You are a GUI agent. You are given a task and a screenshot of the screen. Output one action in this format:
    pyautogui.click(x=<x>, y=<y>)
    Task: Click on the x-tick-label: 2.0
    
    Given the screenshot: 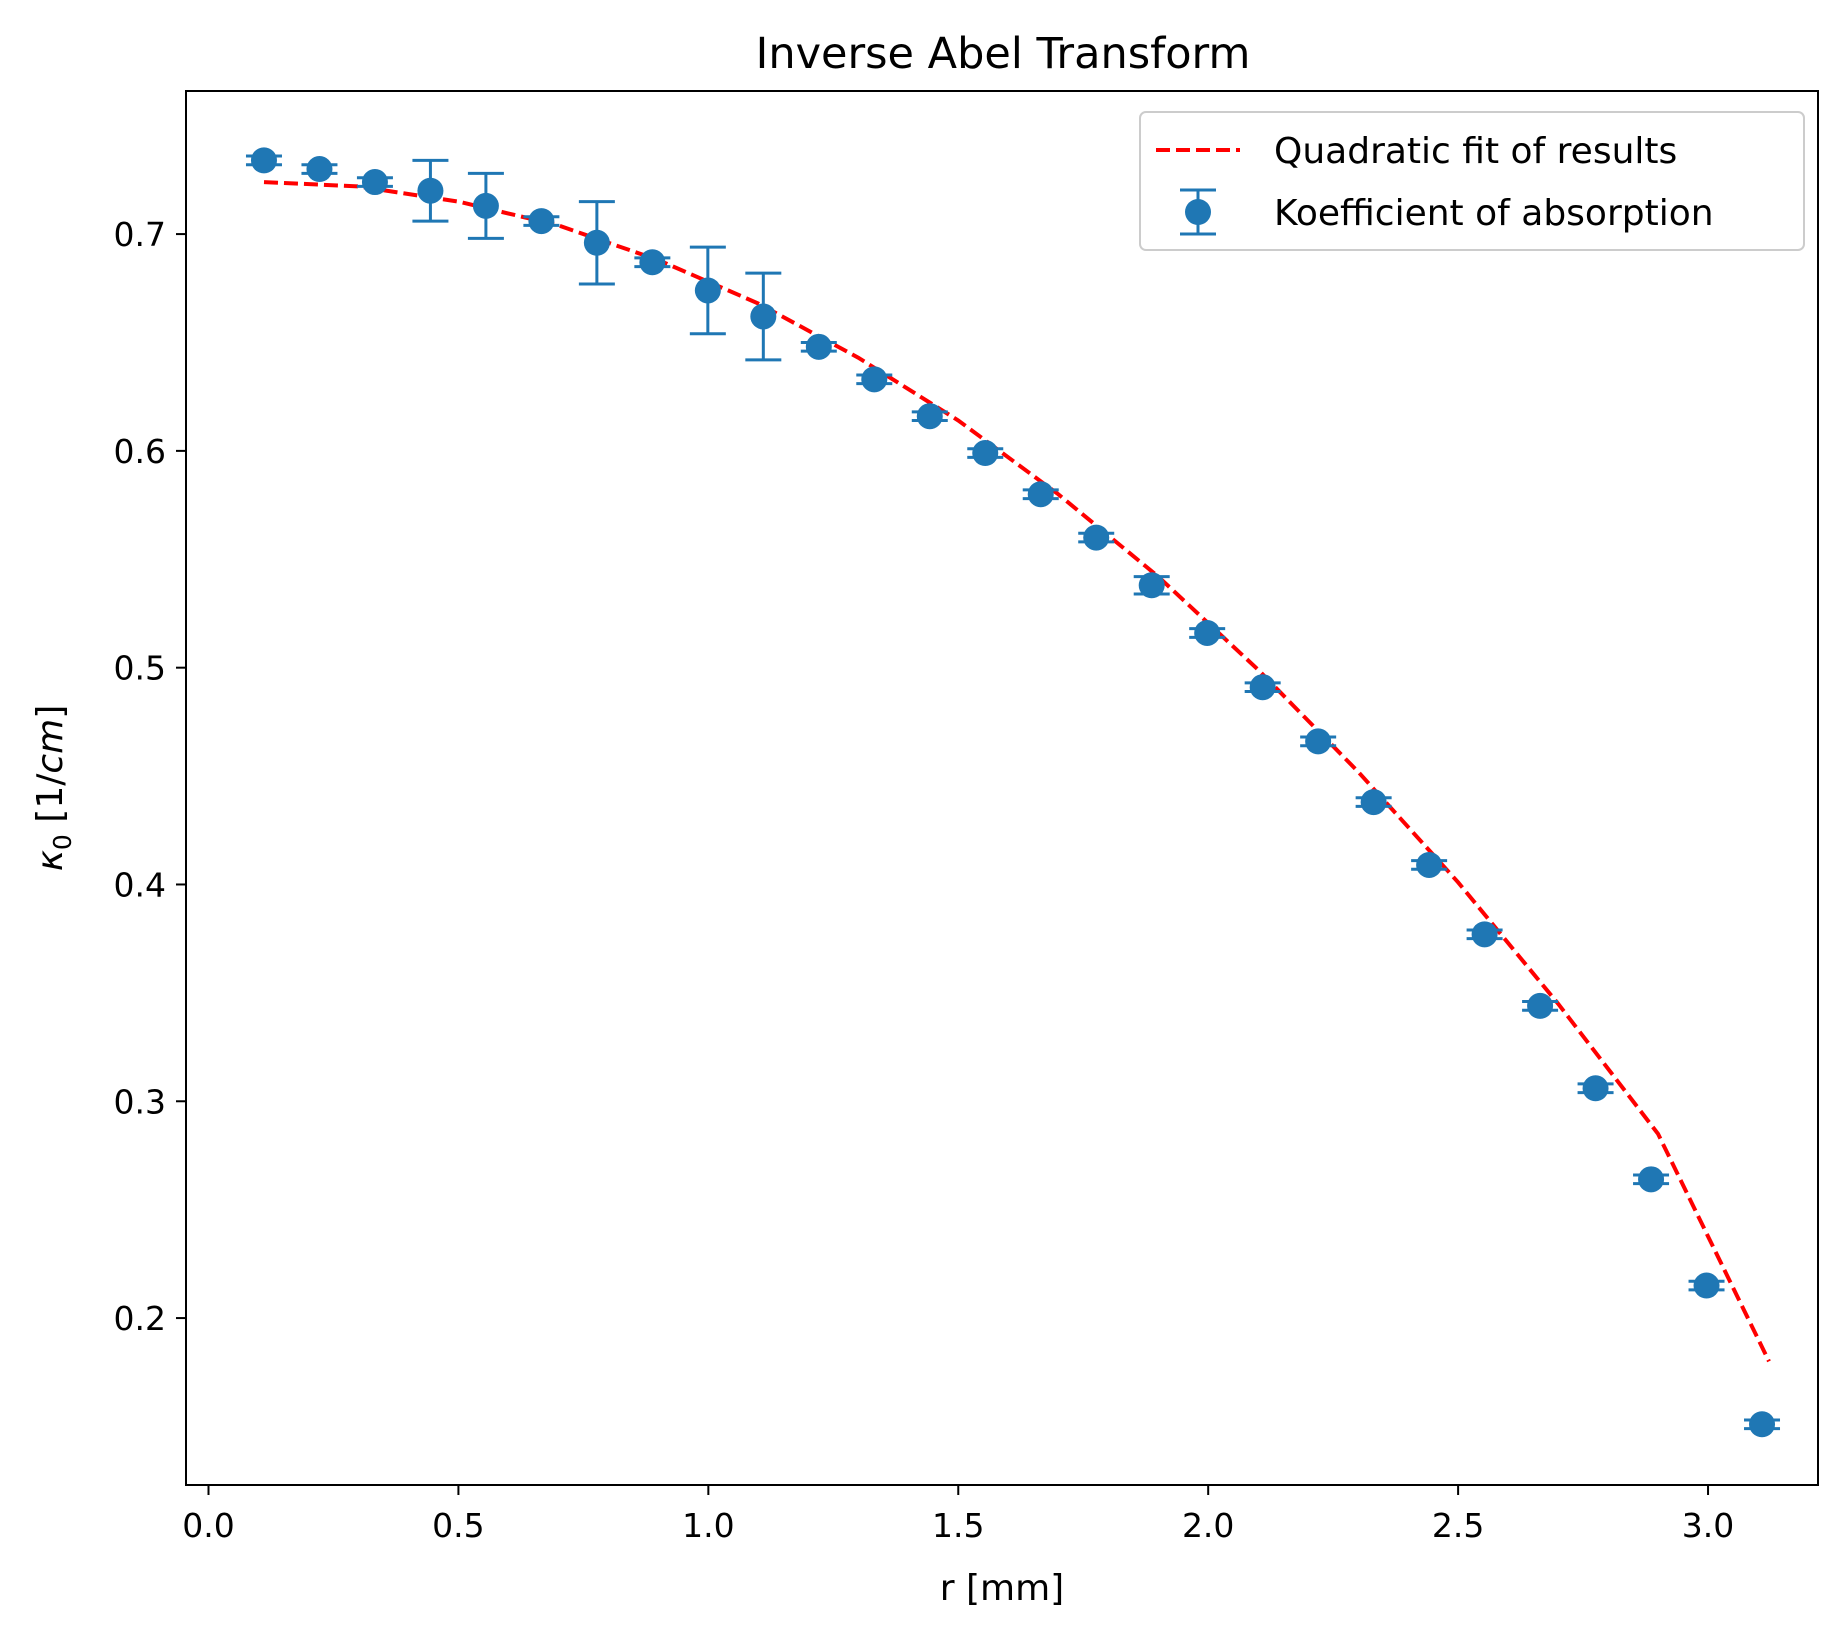 What is the action you would take?
    pyautogui.click(x=1208, y=1525)
    